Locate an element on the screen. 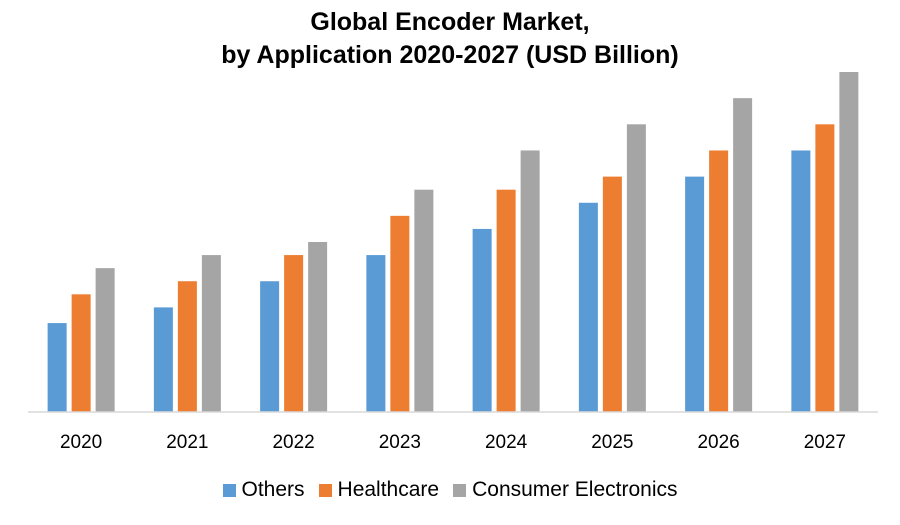  bar-consumer-electronics-2025 is located at coordinates (636, 268).